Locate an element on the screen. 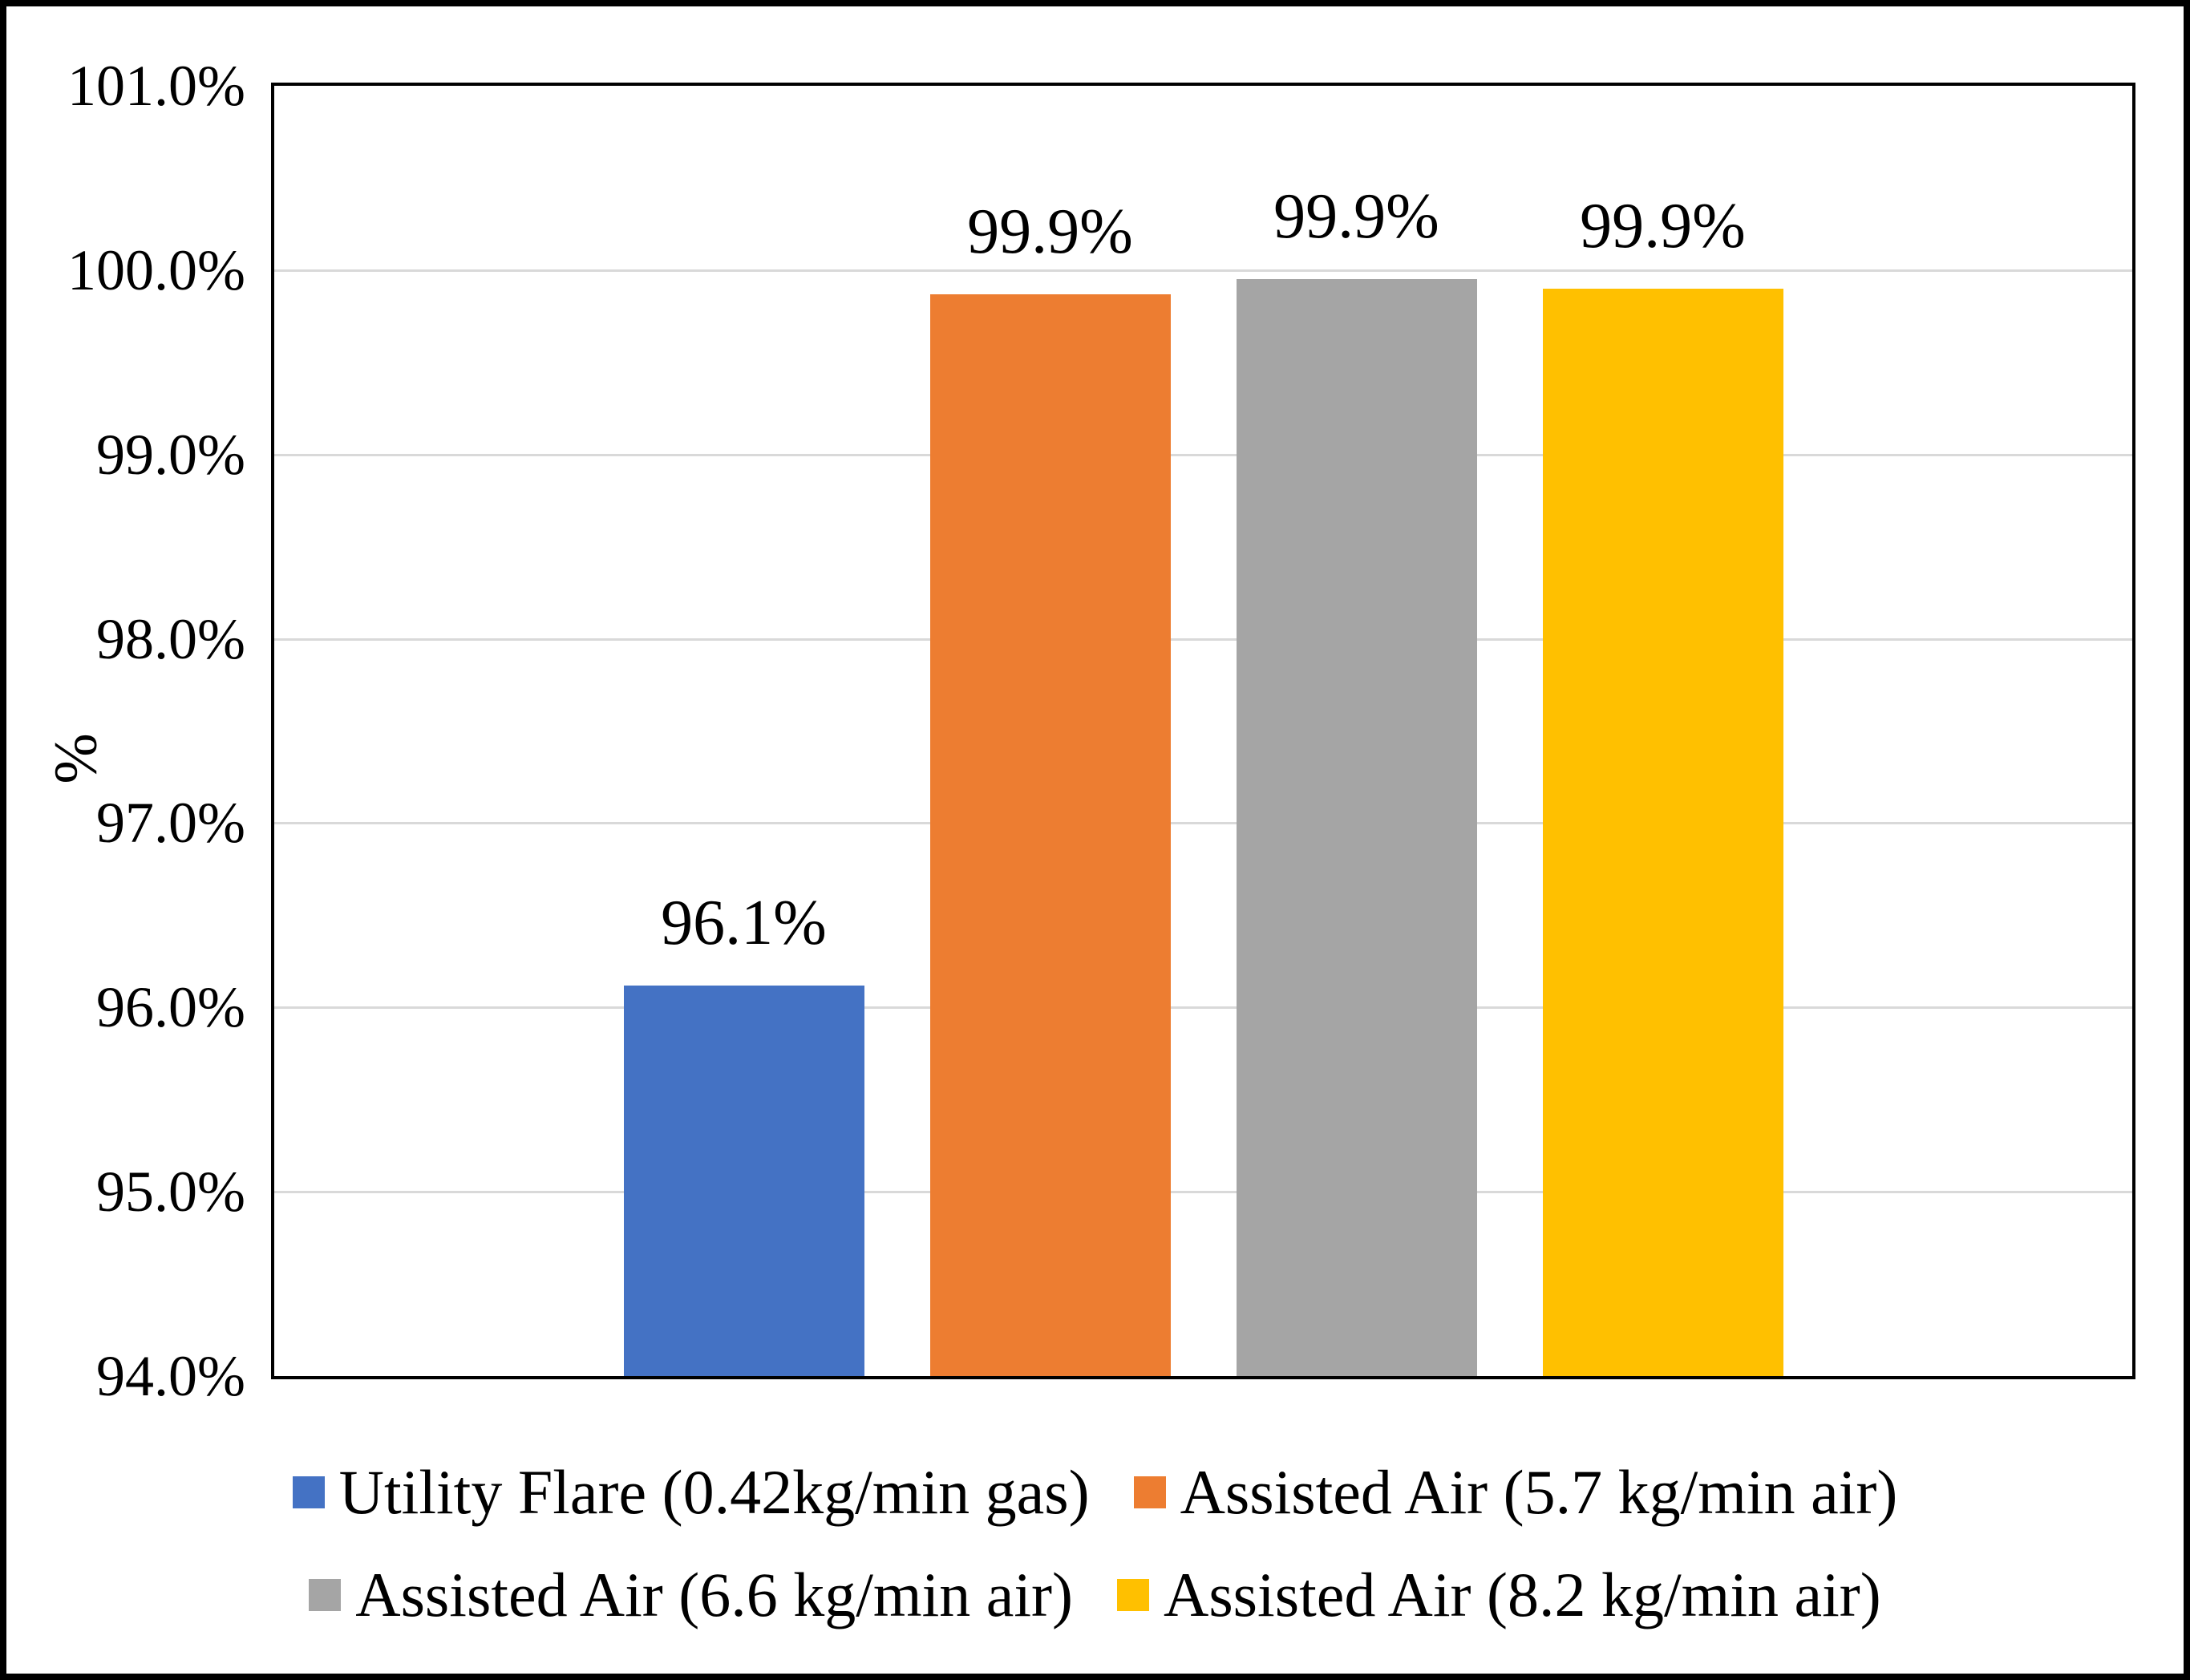 Image resolution: width=2190 pixels, height=1680 pixels. bar-value-label: 96.1% is located at coordinates (744, 922).